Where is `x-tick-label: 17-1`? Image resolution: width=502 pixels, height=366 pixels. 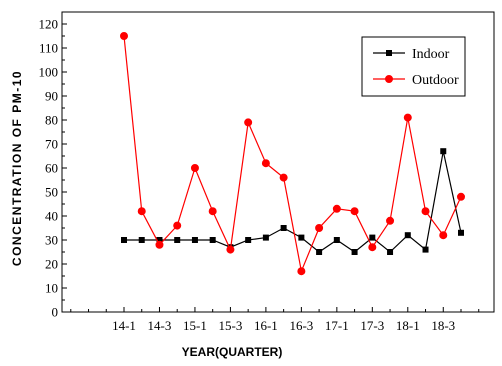
x-tick-label: 17-1 is located at coordinates (337, 325).